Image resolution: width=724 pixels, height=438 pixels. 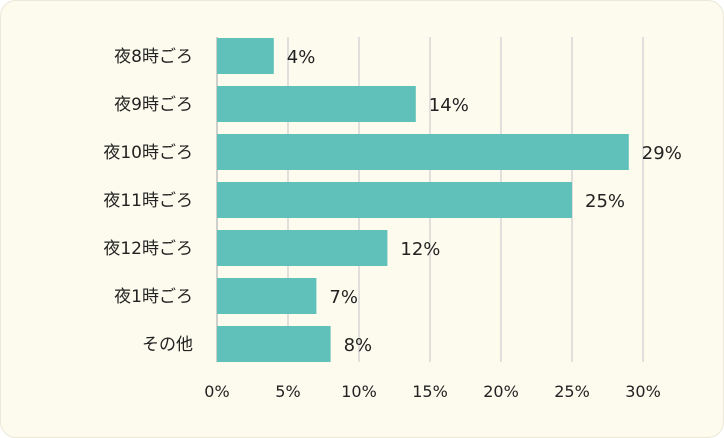 What do you see at coordinates (153, 105) in the screenshot?
I see `category-label: 夜9時ごろ` at bounding box center [153, 105].